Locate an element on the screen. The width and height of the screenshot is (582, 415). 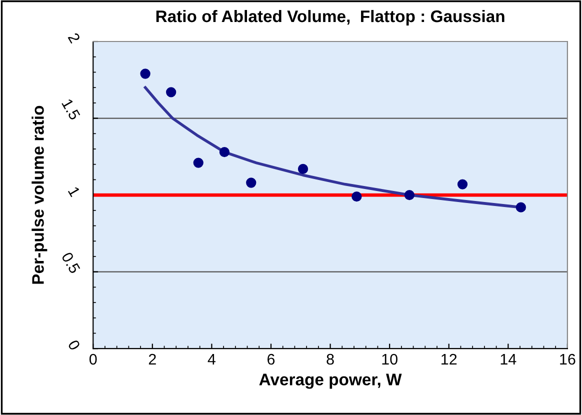
y-tick-label: 0.5 is located at coordinates (71, 262).